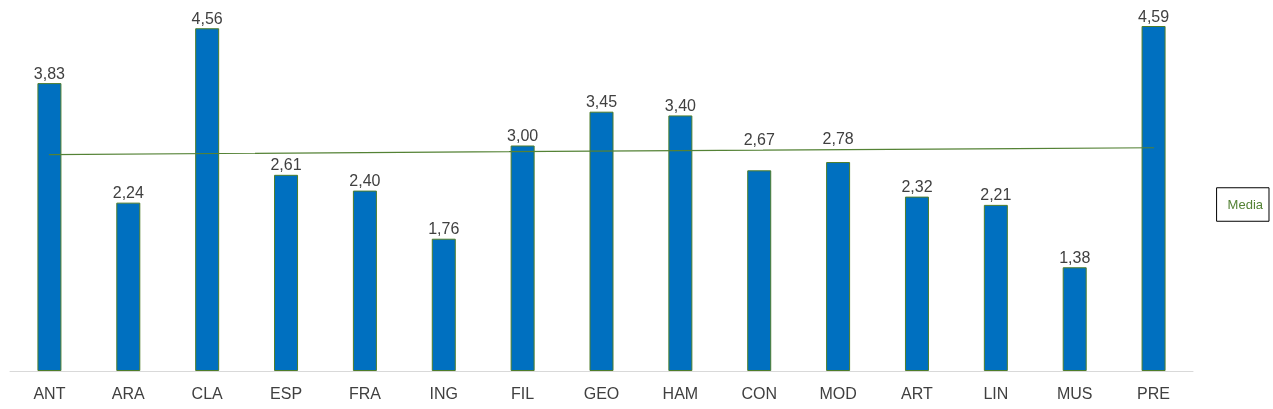 The width and height of the screenshot is (1273, 409). Describe the element at coordinates (128, 193) in the screenshot. I see `data-label: 2,24` at that location.